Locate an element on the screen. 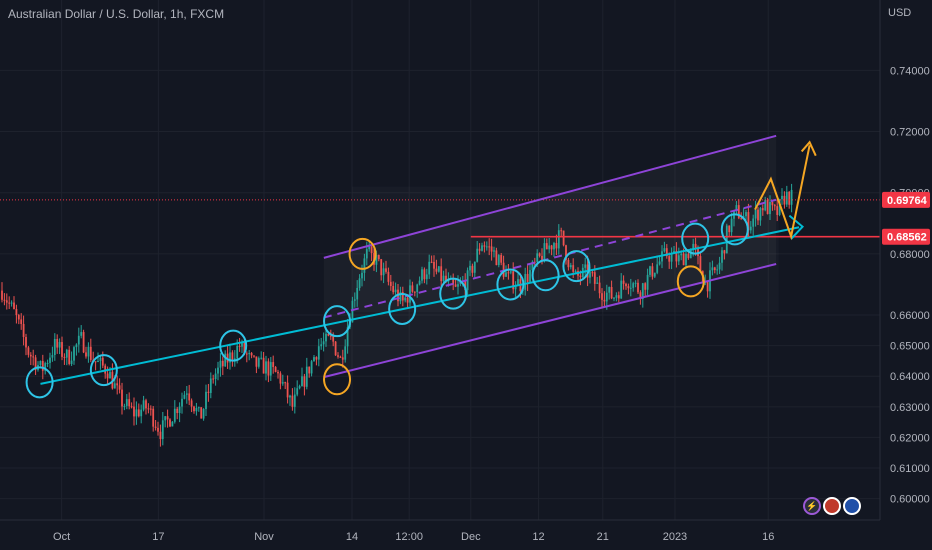 This screenshot has width=932, height=550. time-axis: Oct 17 Nov 14 12:00 Dec 12 21 2023 16 is located at coordinates (440, 531).